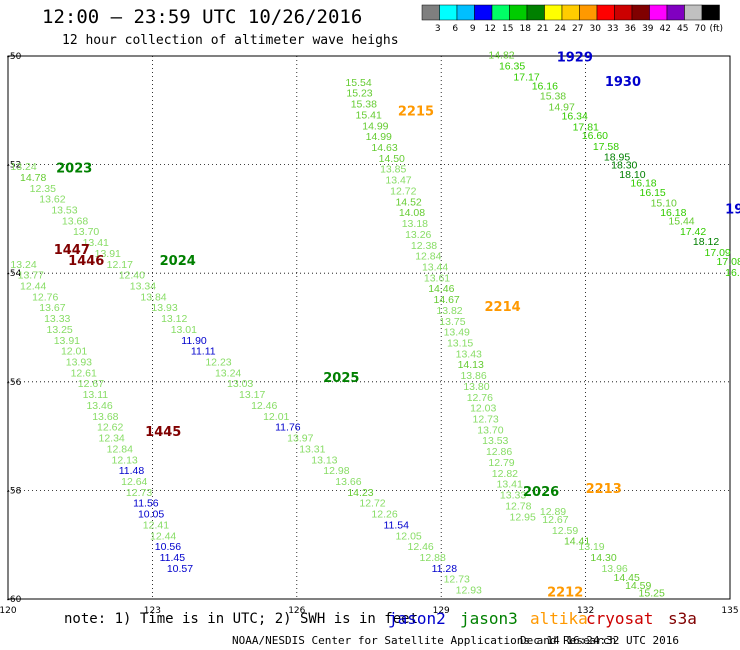  Describe the element at coordinates (612, 29) in the screenshot. I see `colorbar-tick-label: 33` at that location.